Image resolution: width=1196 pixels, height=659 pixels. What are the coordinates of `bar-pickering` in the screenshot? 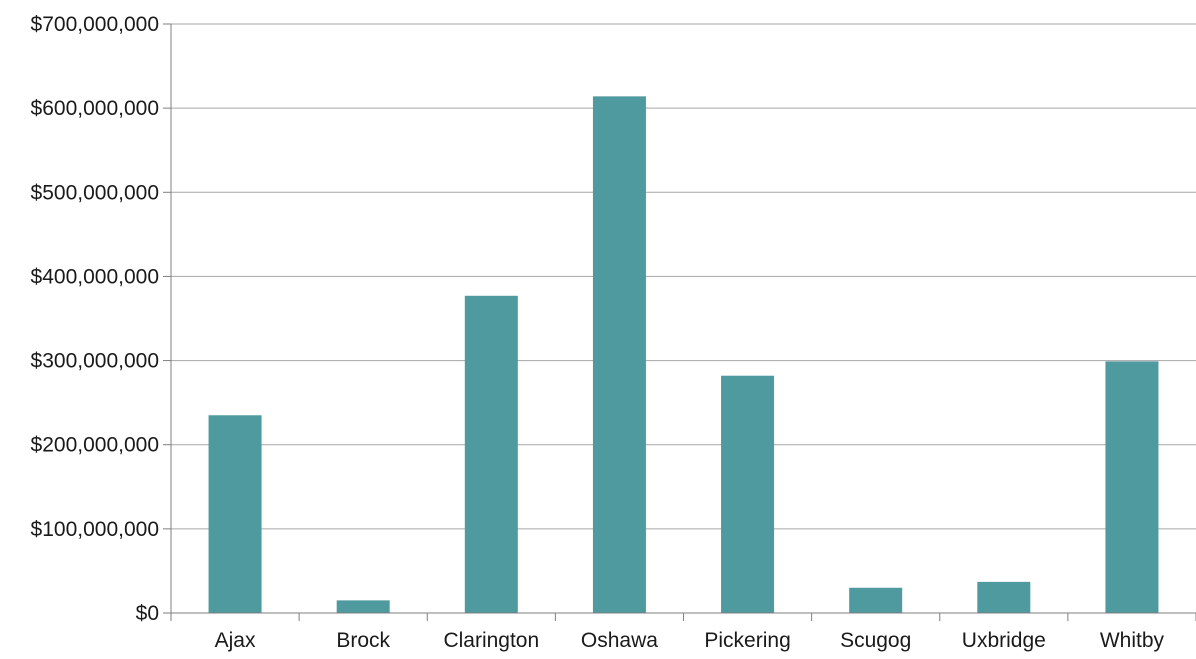 It's located at (748, 494).